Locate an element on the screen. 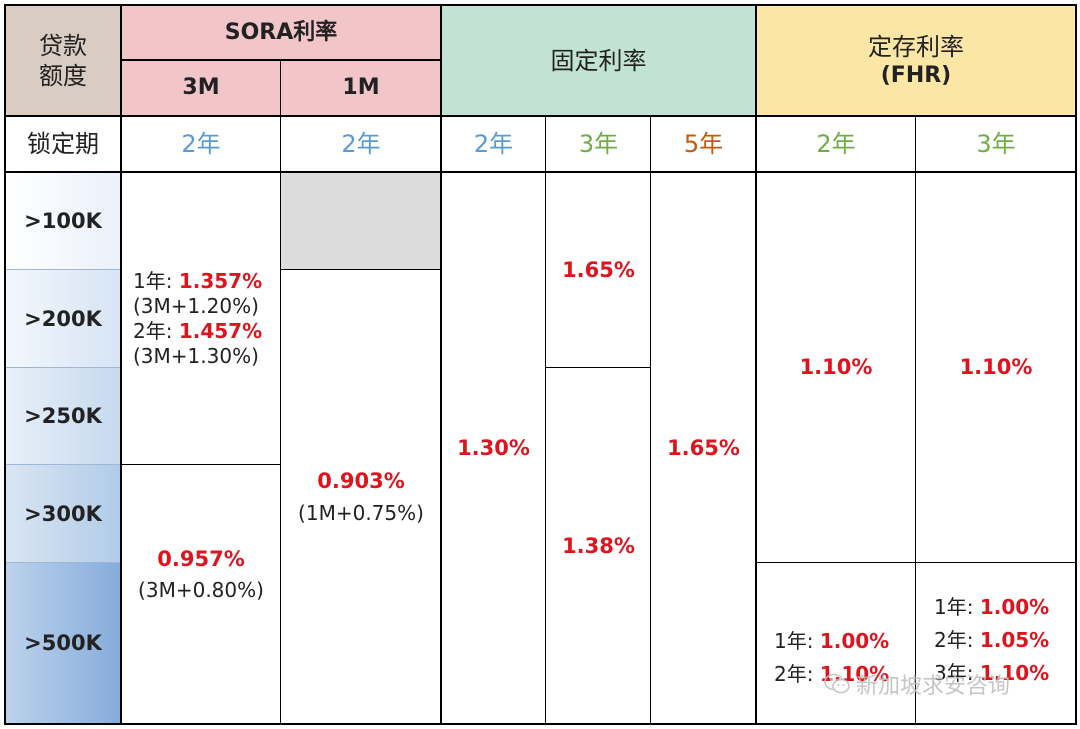 This screenshot has height=729, width=1080. fhr-3y-lower-cell: 1年: 1.00% 2年: 1.05% 3年: 1.10% is located at coordinates (996, 643).